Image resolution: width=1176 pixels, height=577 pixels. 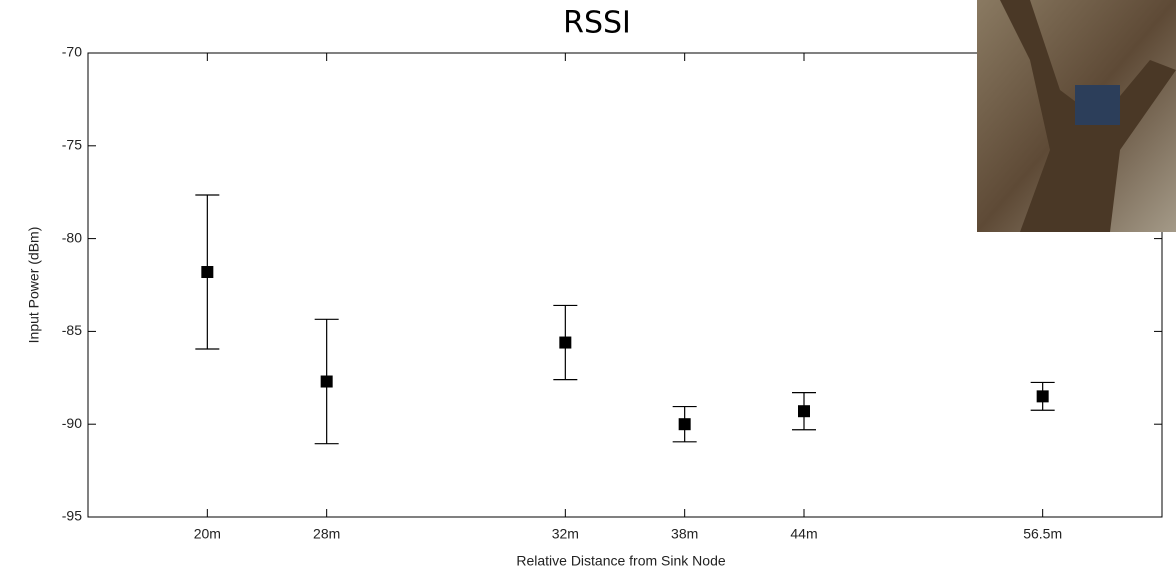 I want to click on y-tick-label: -75, so click(x=72, y=145).